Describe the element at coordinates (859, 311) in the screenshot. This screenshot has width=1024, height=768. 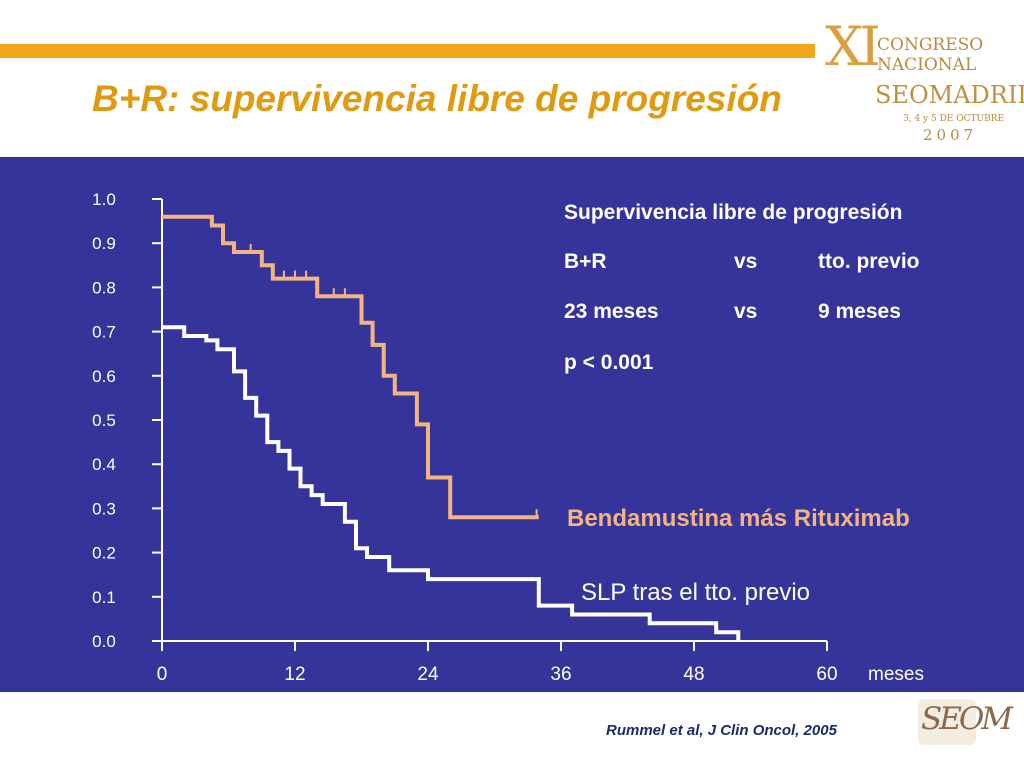
I see `stats-row2-c: 9 meses` at that location.